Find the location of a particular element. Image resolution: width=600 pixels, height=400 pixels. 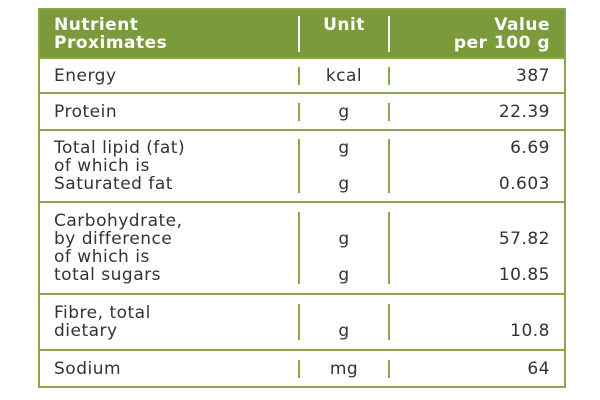

value-text: 387 is located at coordinates (533, 75).